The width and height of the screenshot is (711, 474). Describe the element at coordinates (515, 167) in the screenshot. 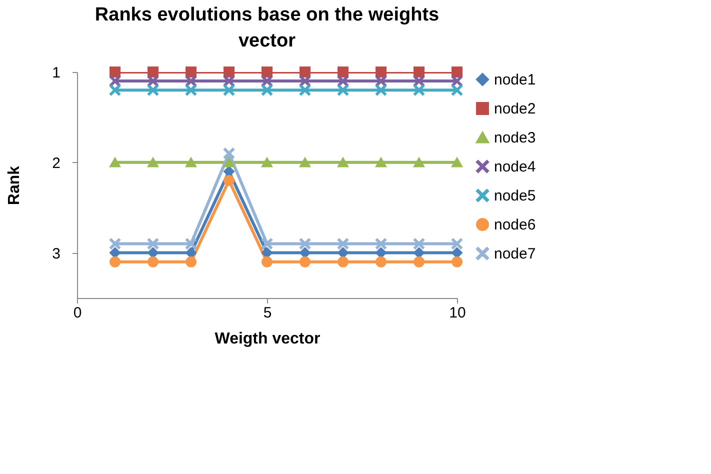

I see `legend-label: node4` at that location.